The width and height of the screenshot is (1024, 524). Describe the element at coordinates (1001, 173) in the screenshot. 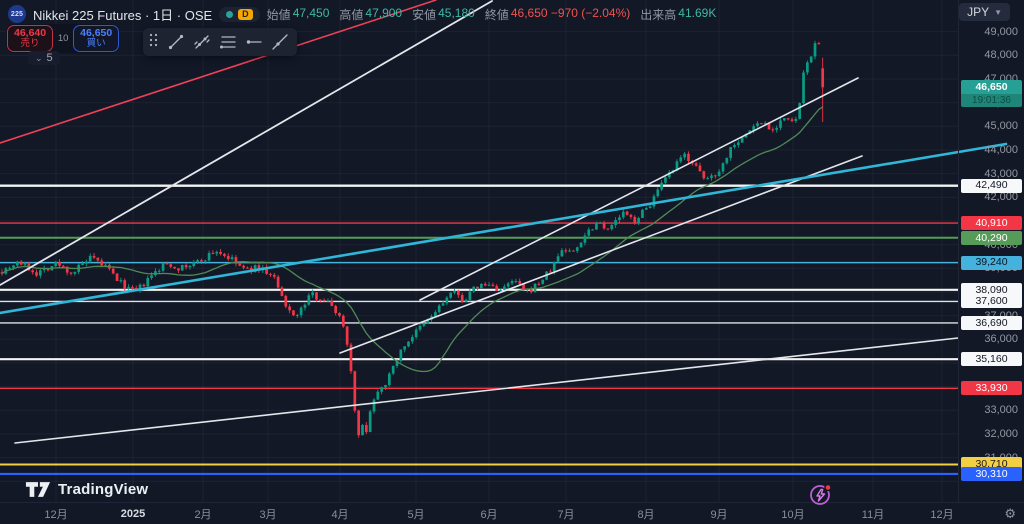

I see `price-axis-label: 43,000` at that location.